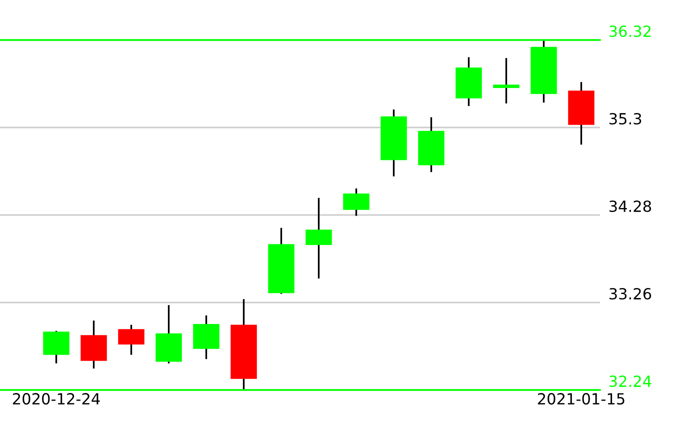 Image resolution: width=676 pixels, height=431 pixels. Describe the element at coordinates (631, 381) in the screenshot. I see `y-tick-label: 32.24` at that location.